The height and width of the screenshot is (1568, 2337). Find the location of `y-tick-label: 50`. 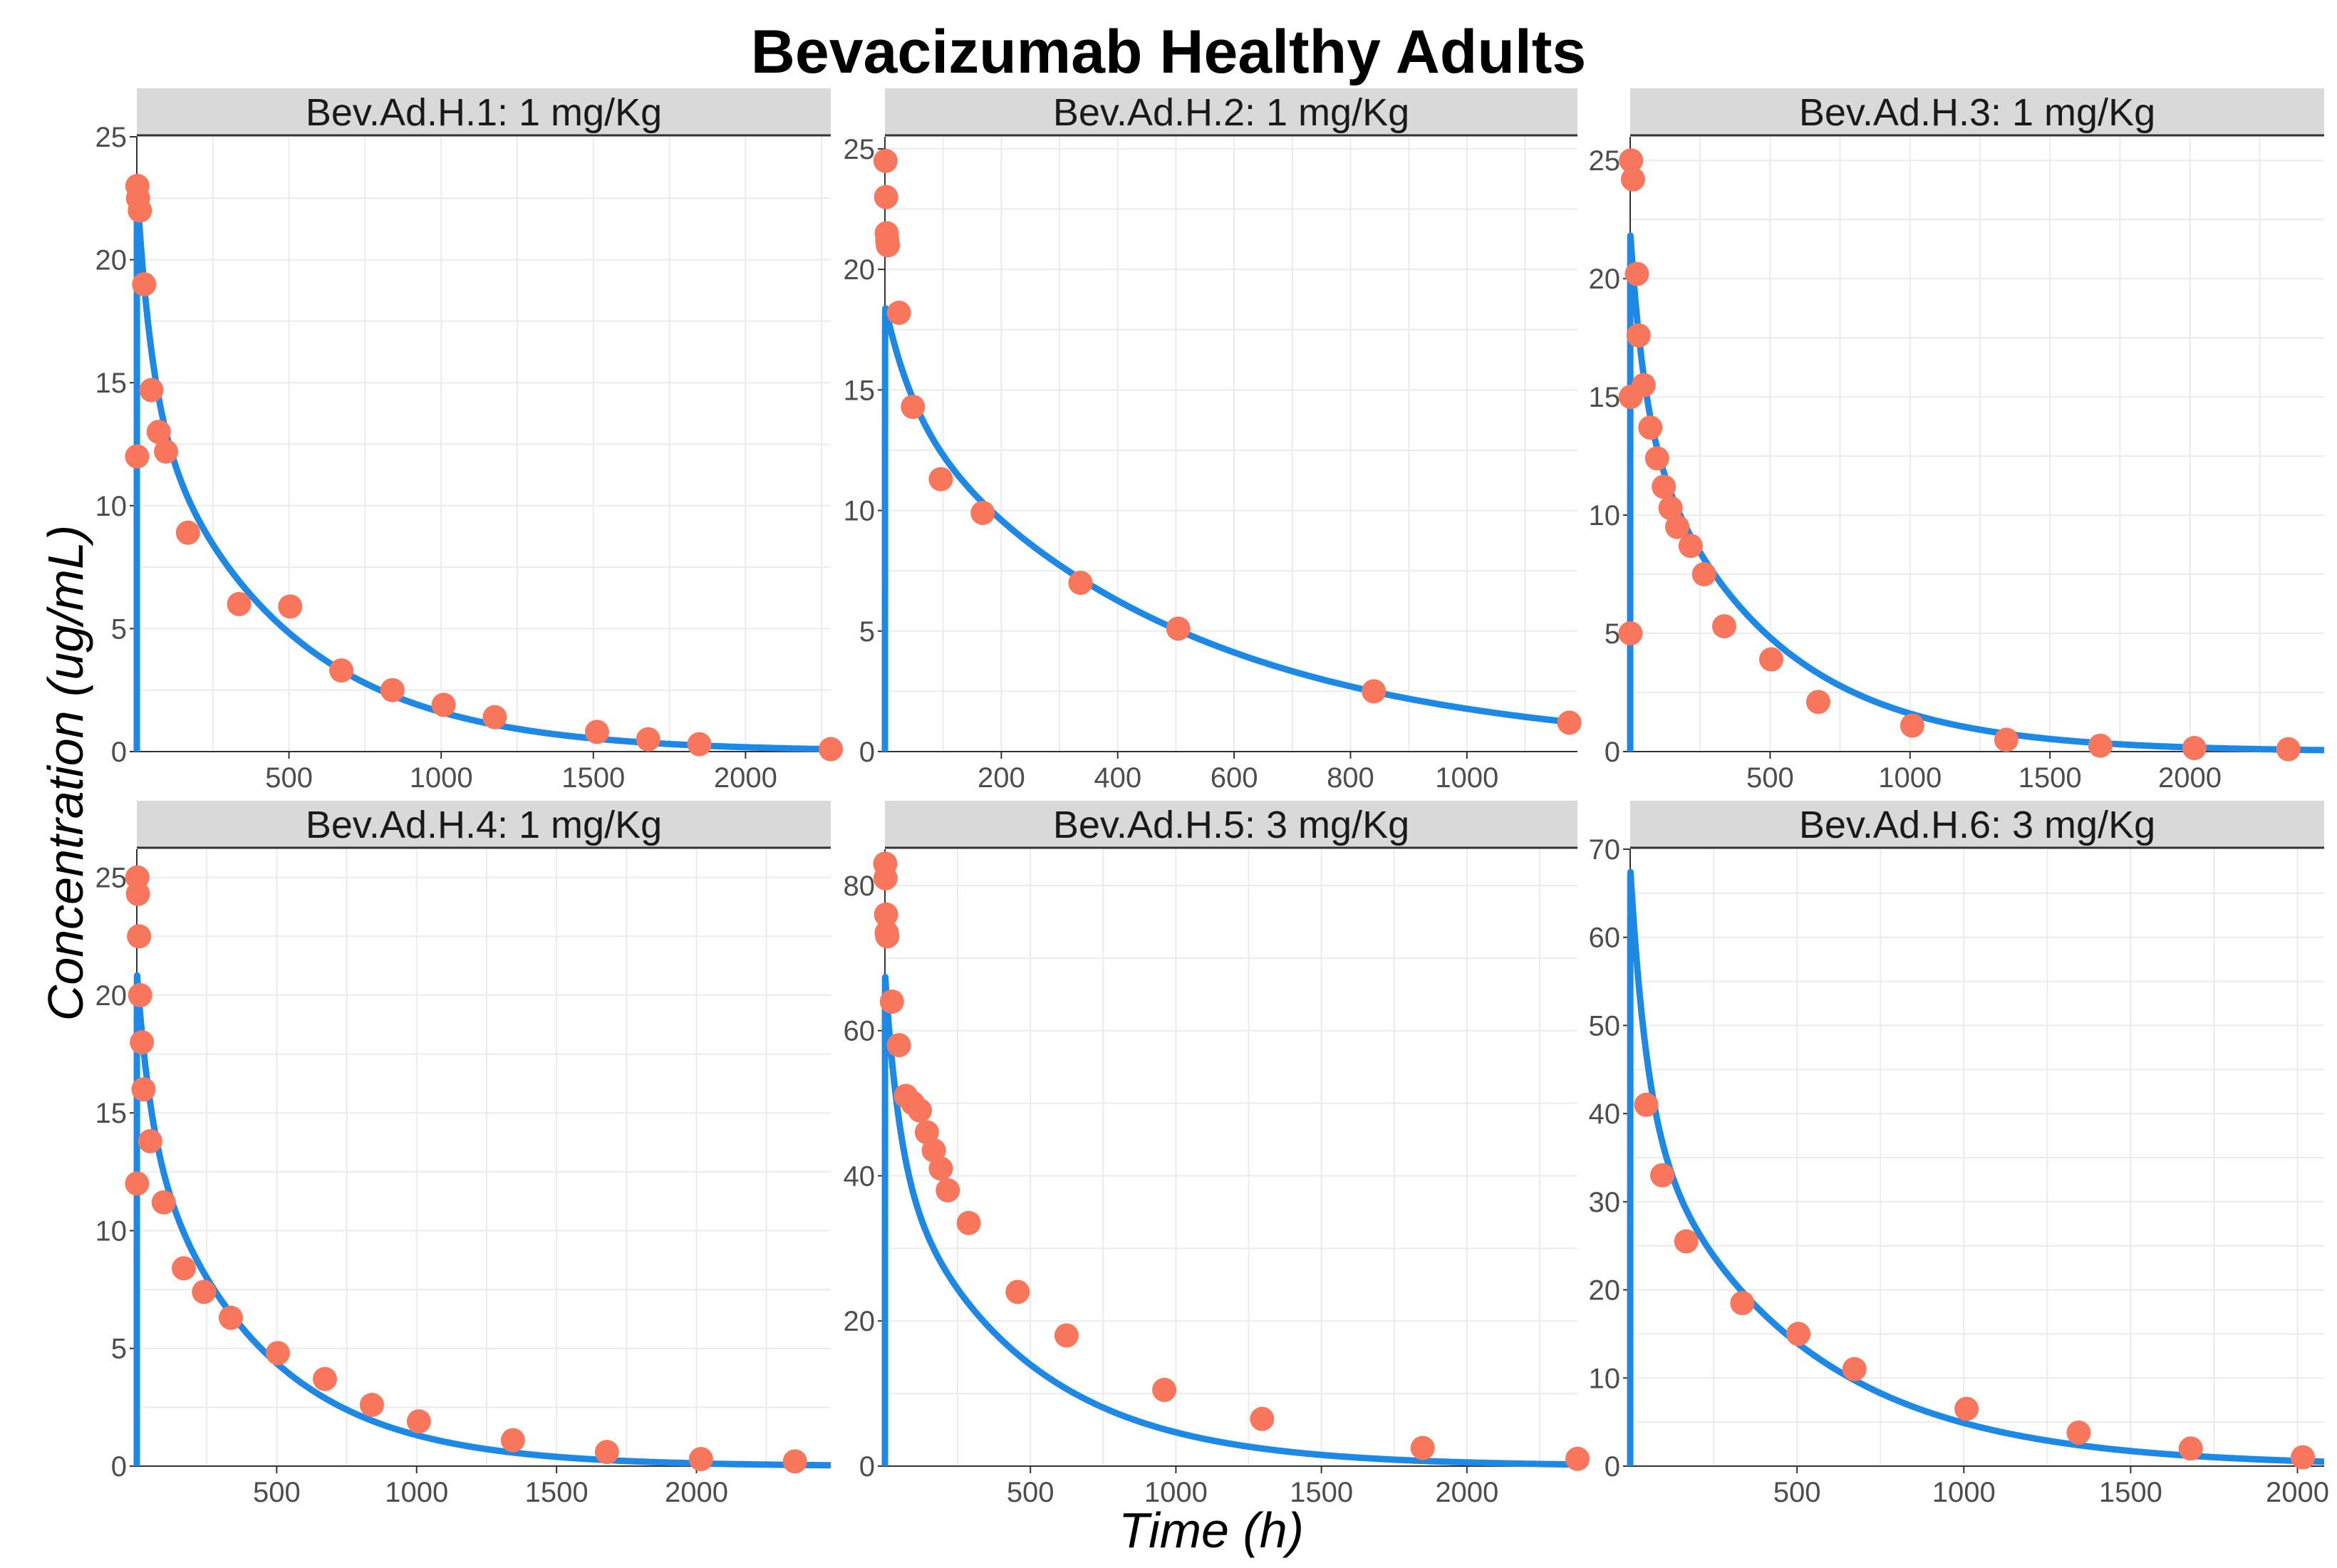

y-tick-label: 50 is located at coordinates (1605, 1026).